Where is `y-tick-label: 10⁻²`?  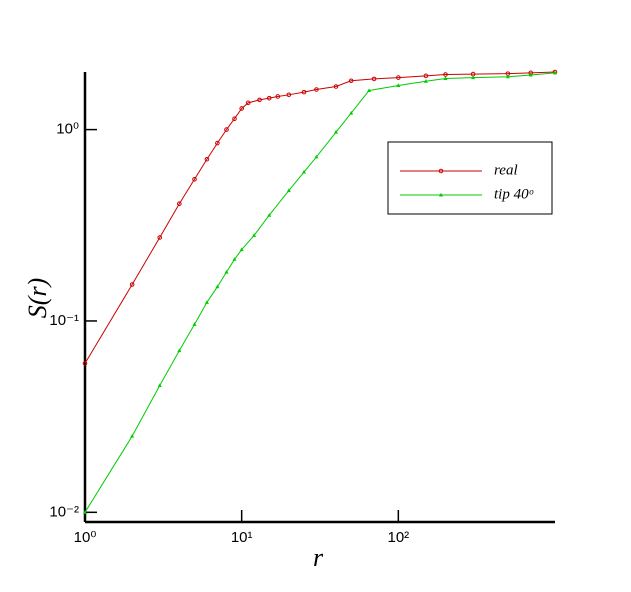
y-tick-label: 10⁻² is located at coordinates (64, 511).